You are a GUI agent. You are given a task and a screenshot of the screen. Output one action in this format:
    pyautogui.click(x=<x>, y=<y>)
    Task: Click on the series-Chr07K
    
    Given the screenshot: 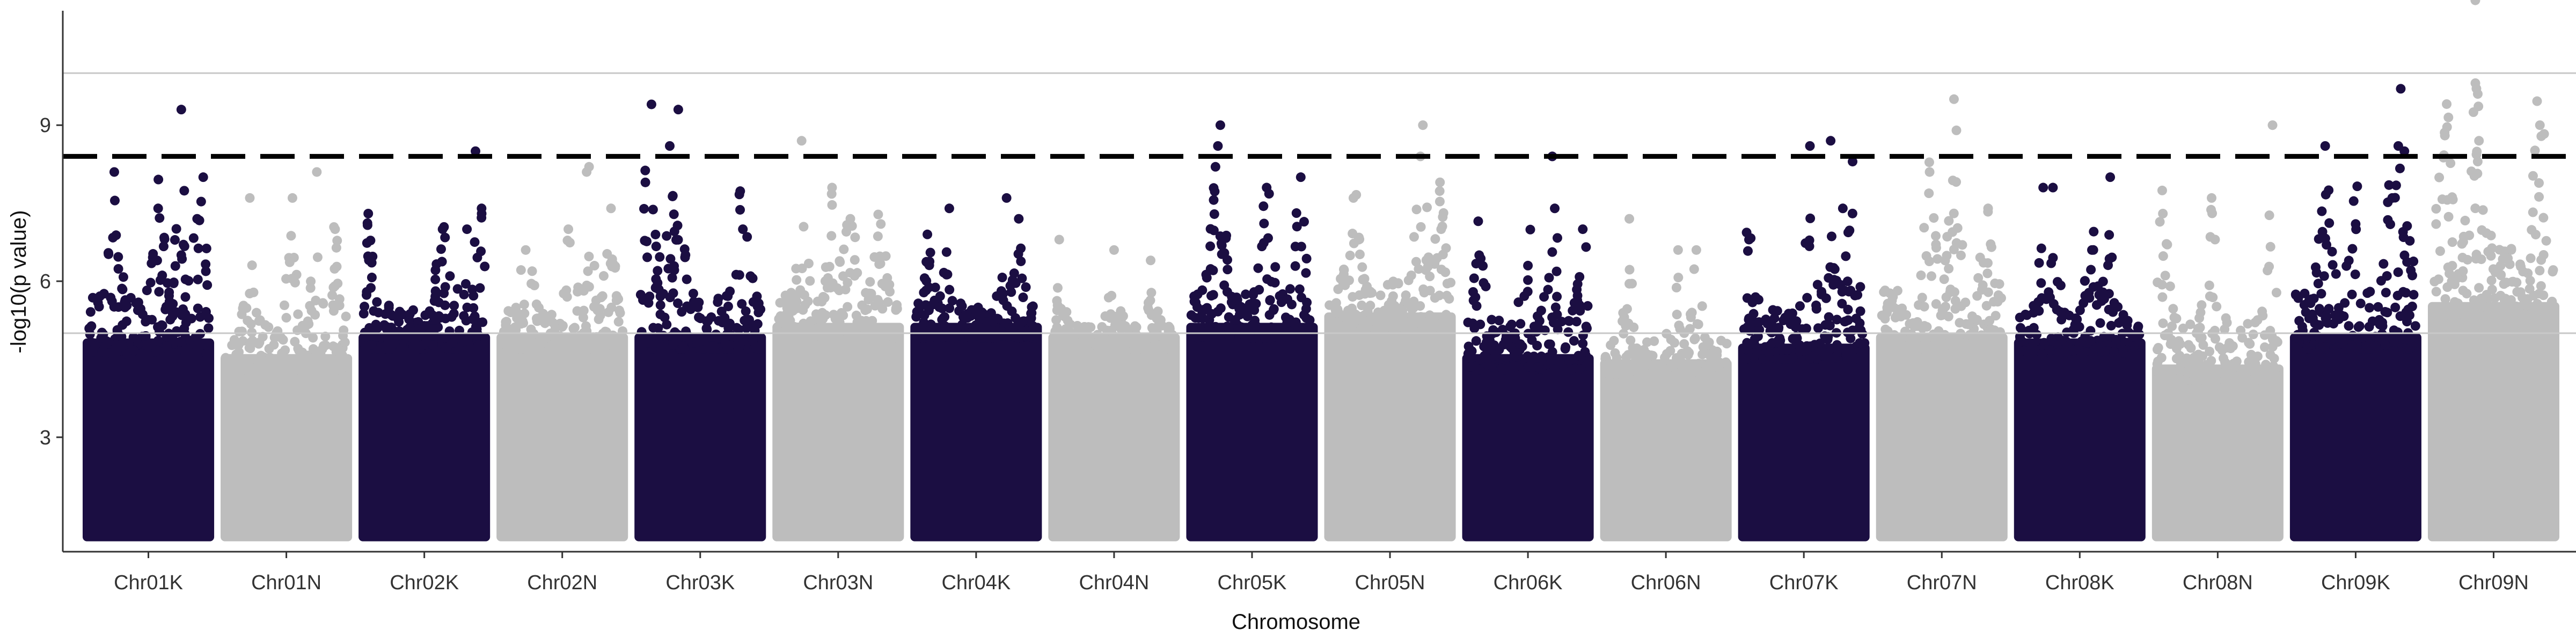 What is the action you would take?
    pyautogui.click(x=1804, y=338)
    